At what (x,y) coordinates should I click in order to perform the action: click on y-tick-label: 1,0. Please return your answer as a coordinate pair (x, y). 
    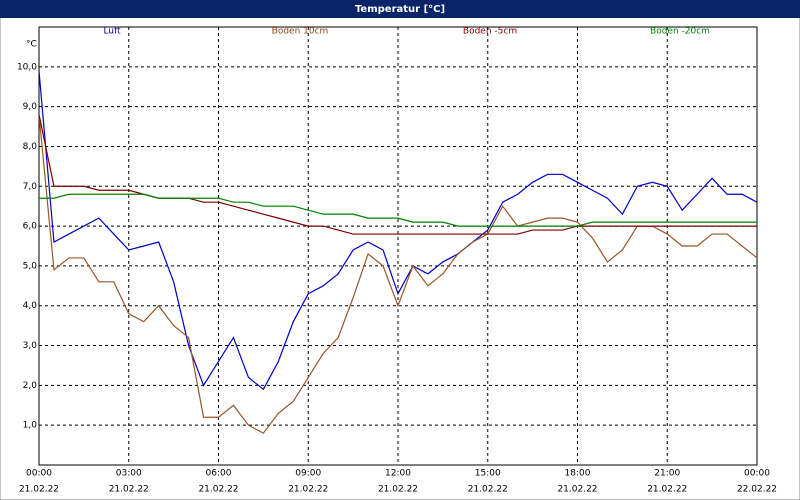
    Looking at the image, I should click on (30, 426).